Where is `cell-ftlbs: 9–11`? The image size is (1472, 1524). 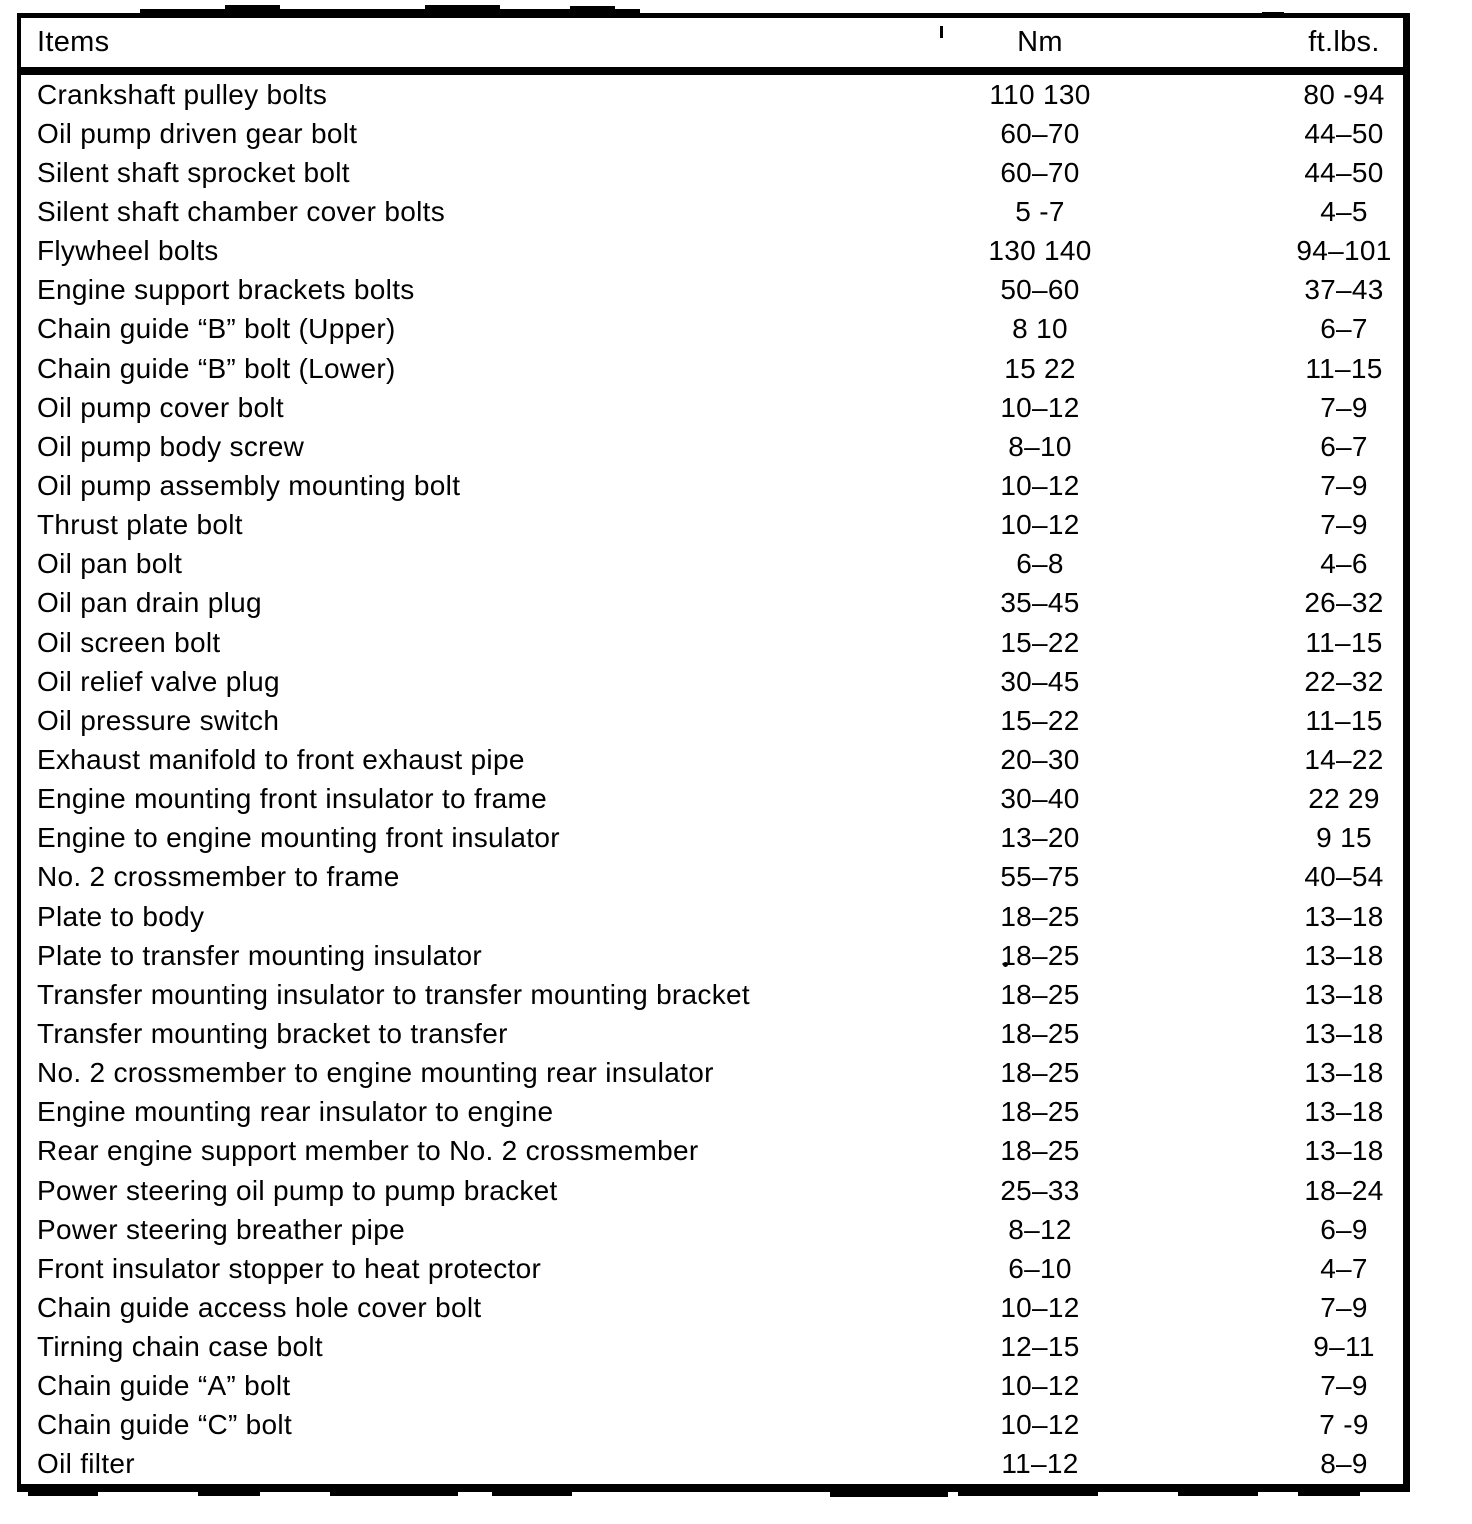 cell-ftlbs: 9–11 is located at coordinates (1344, 1347).